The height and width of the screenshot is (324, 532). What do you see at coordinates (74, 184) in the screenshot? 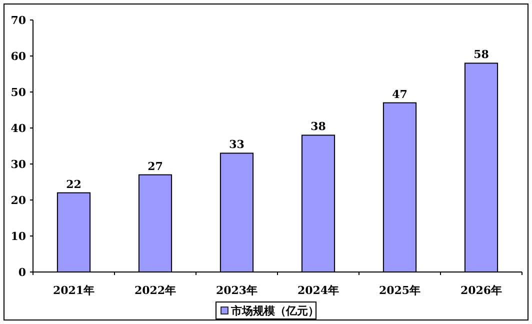
I see `data-label: 22` at bounding box center [74, 184].